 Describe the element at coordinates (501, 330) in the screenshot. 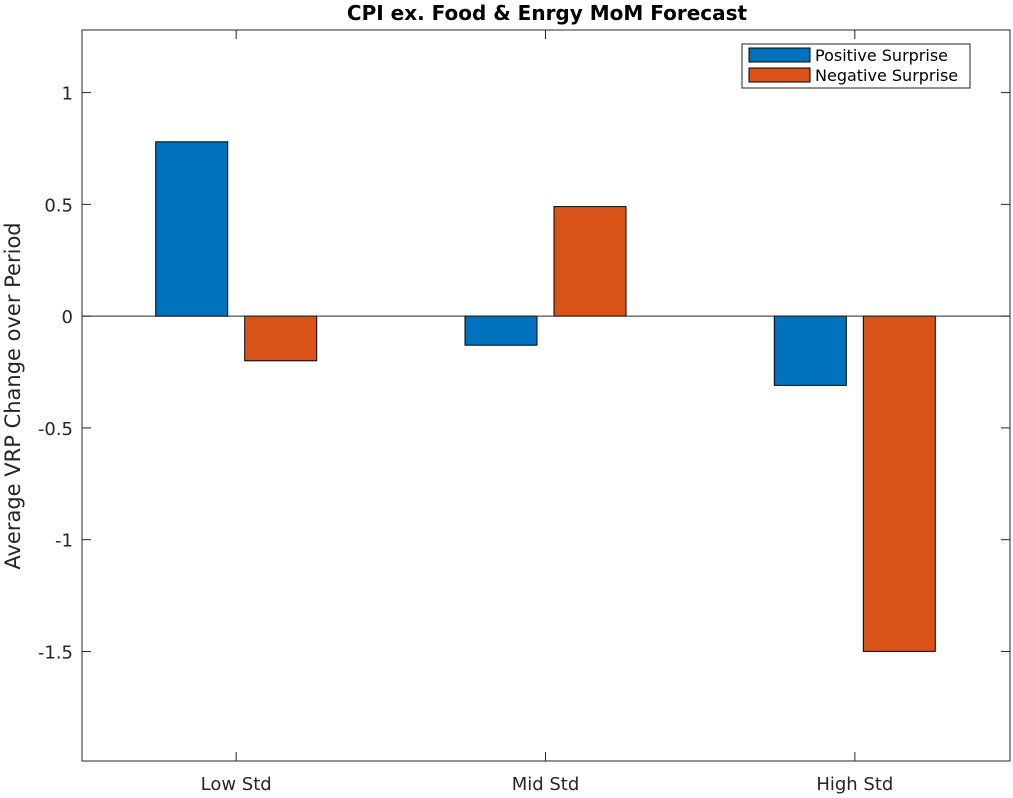

I see `bar-mid-std-positive-surprise` at that location.